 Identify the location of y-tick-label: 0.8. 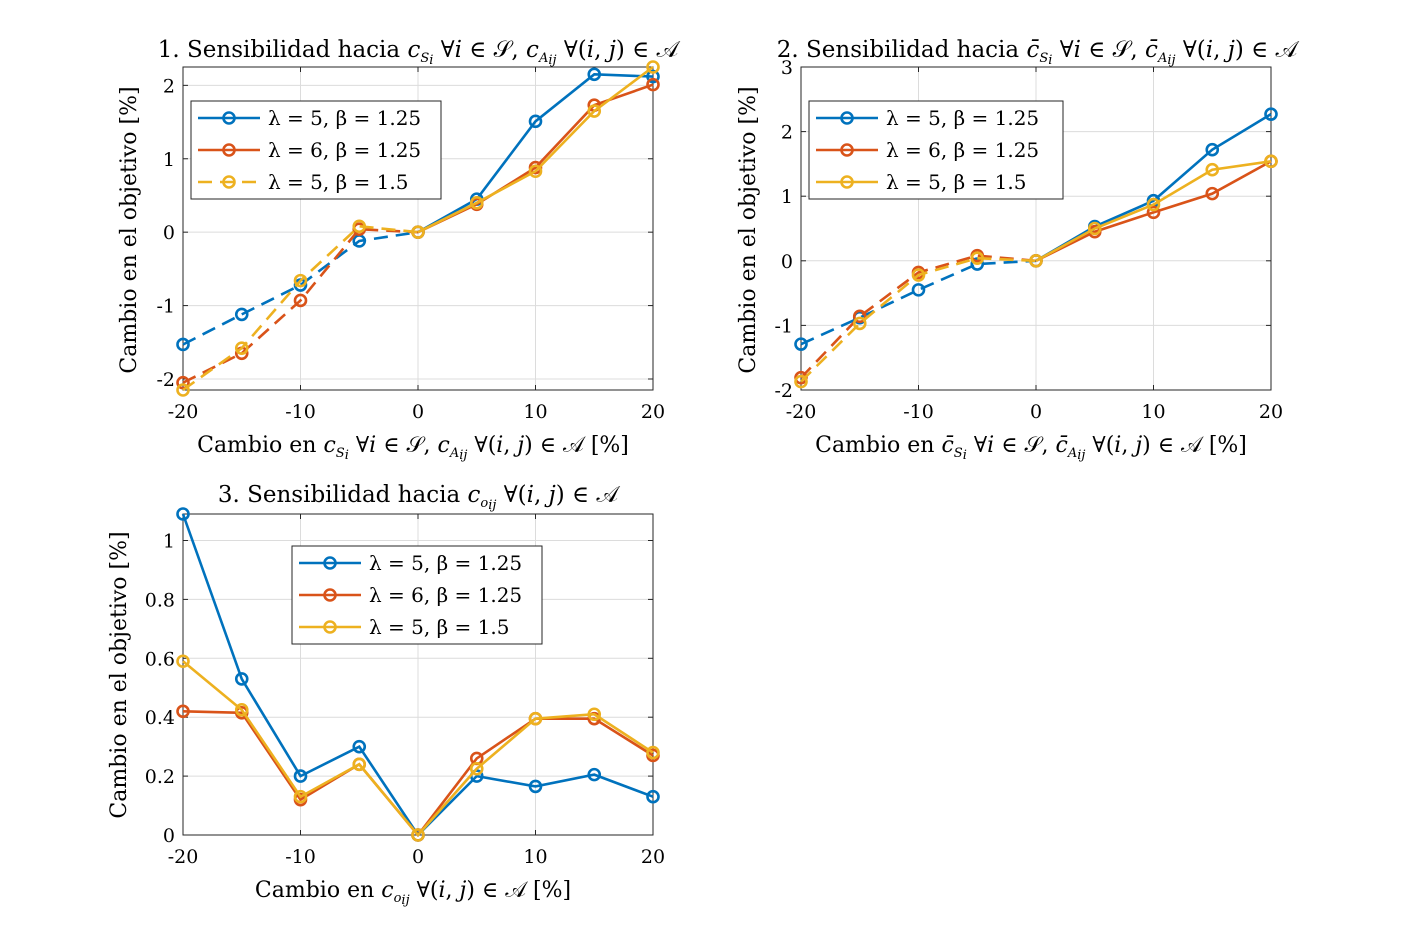
(160, 600).